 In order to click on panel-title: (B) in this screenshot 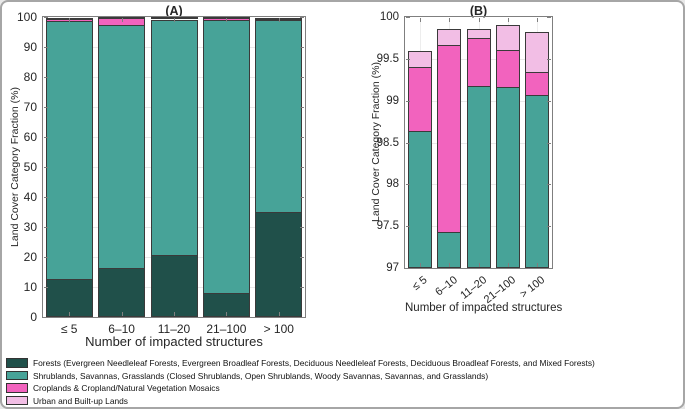, I will do `click(478, 11)`.